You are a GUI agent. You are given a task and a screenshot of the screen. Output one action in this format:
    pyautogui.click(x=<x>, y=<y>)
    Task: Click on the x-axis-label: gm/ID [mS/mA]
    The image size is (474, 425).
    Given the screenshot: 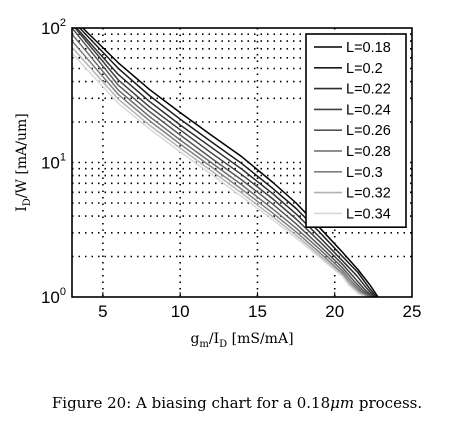 What is the action you would take?
    pyautogui.click(x=241, y=340)
    